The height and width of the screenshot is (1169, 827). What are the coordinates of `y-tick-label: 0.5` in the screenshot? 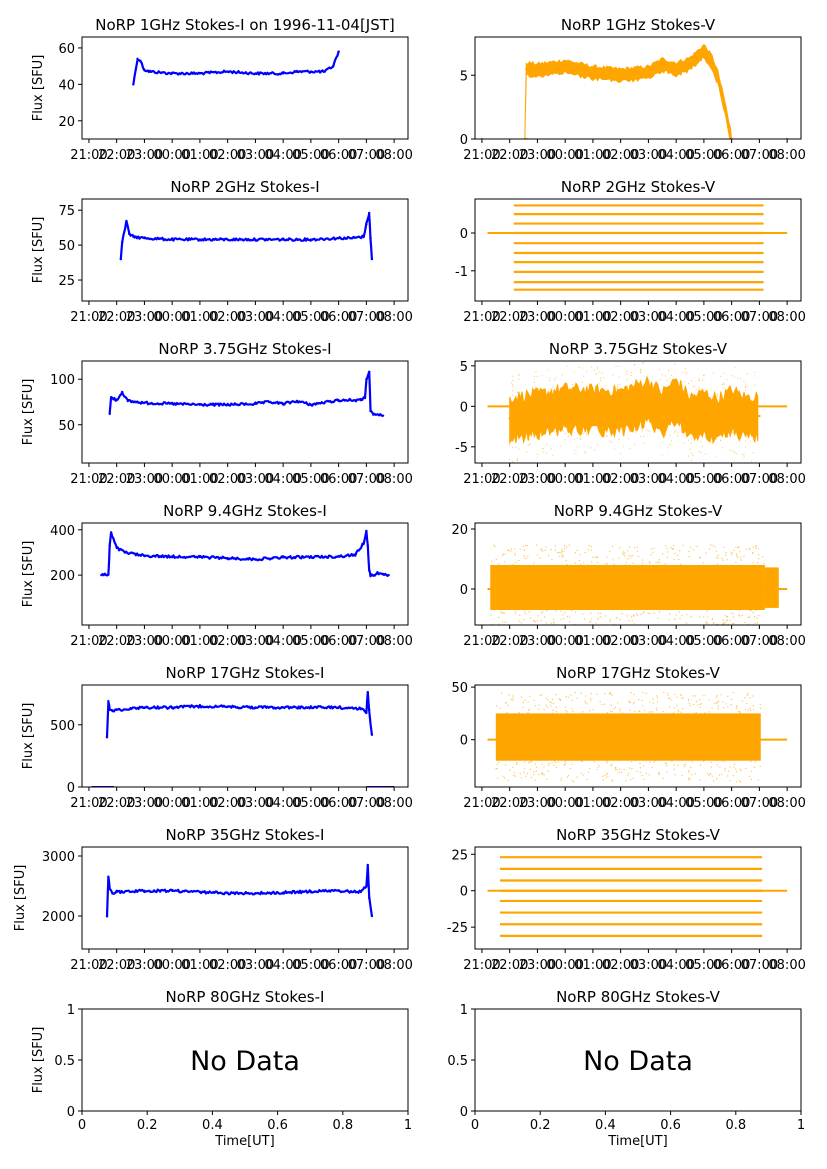 It's located at (457, 1061).